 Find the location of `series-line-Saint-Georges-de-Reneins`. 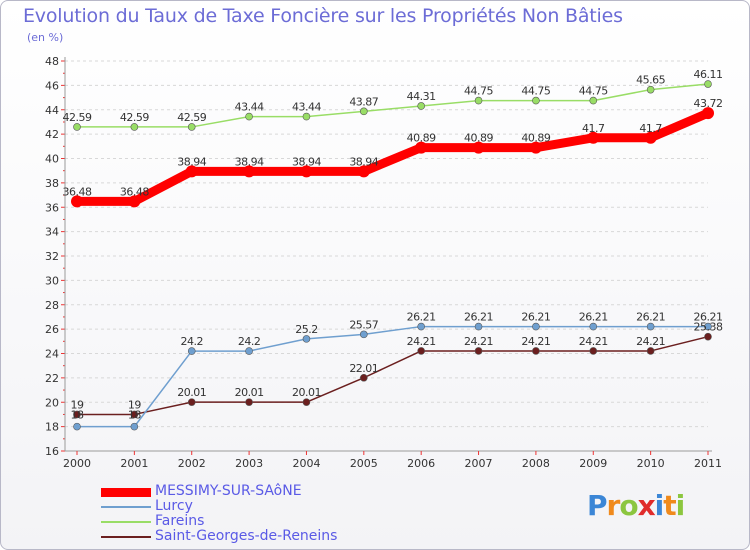

series-line-Saint-Georges-de-Reneins is located at coordinates (392, 375).